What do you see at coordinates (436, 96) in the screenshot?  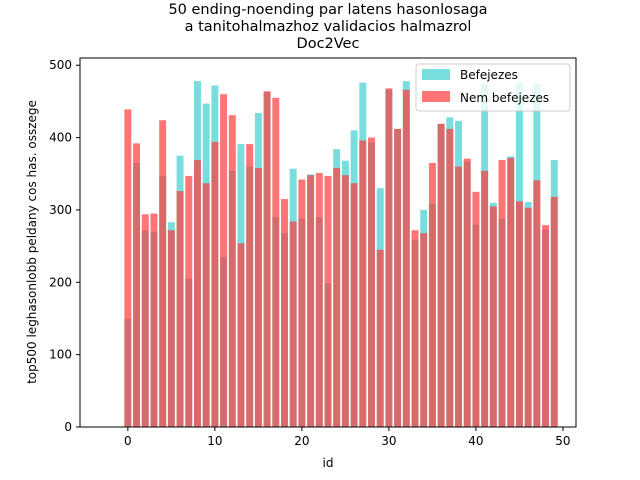 I see `legend-swatch-nem-befejezes` at bounding box center [436, 96].